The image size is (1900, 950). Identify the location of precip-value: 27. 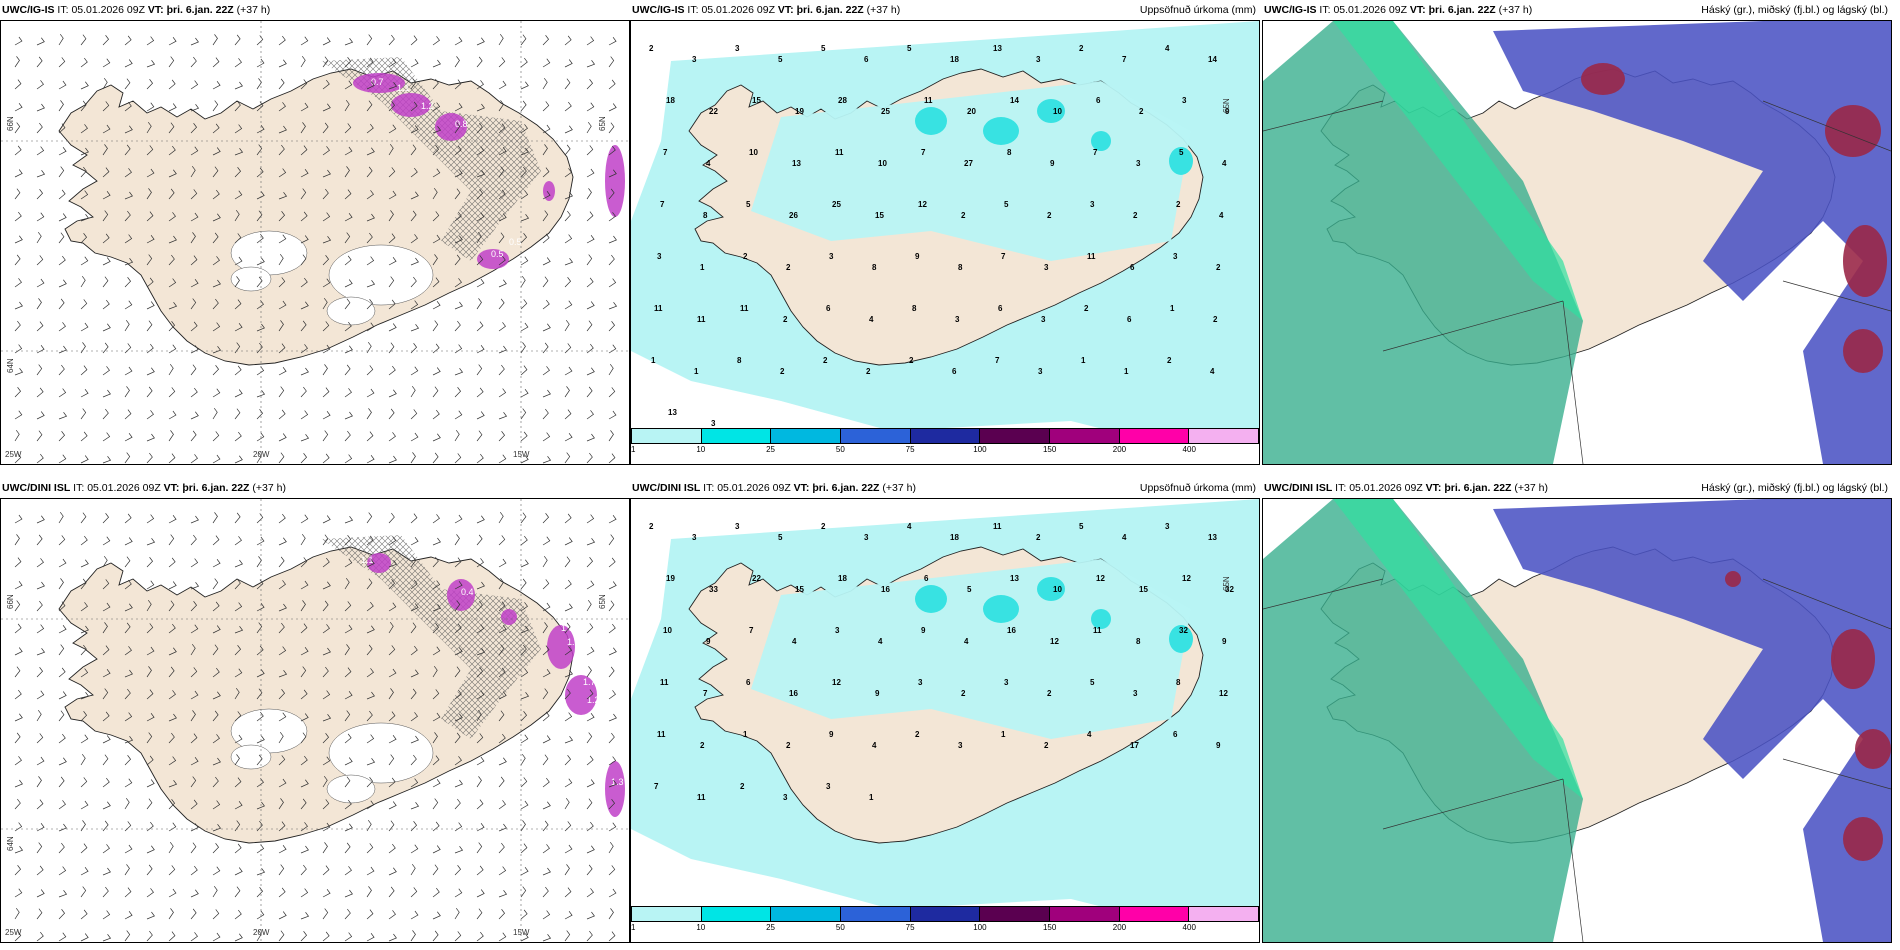
(968, 163).